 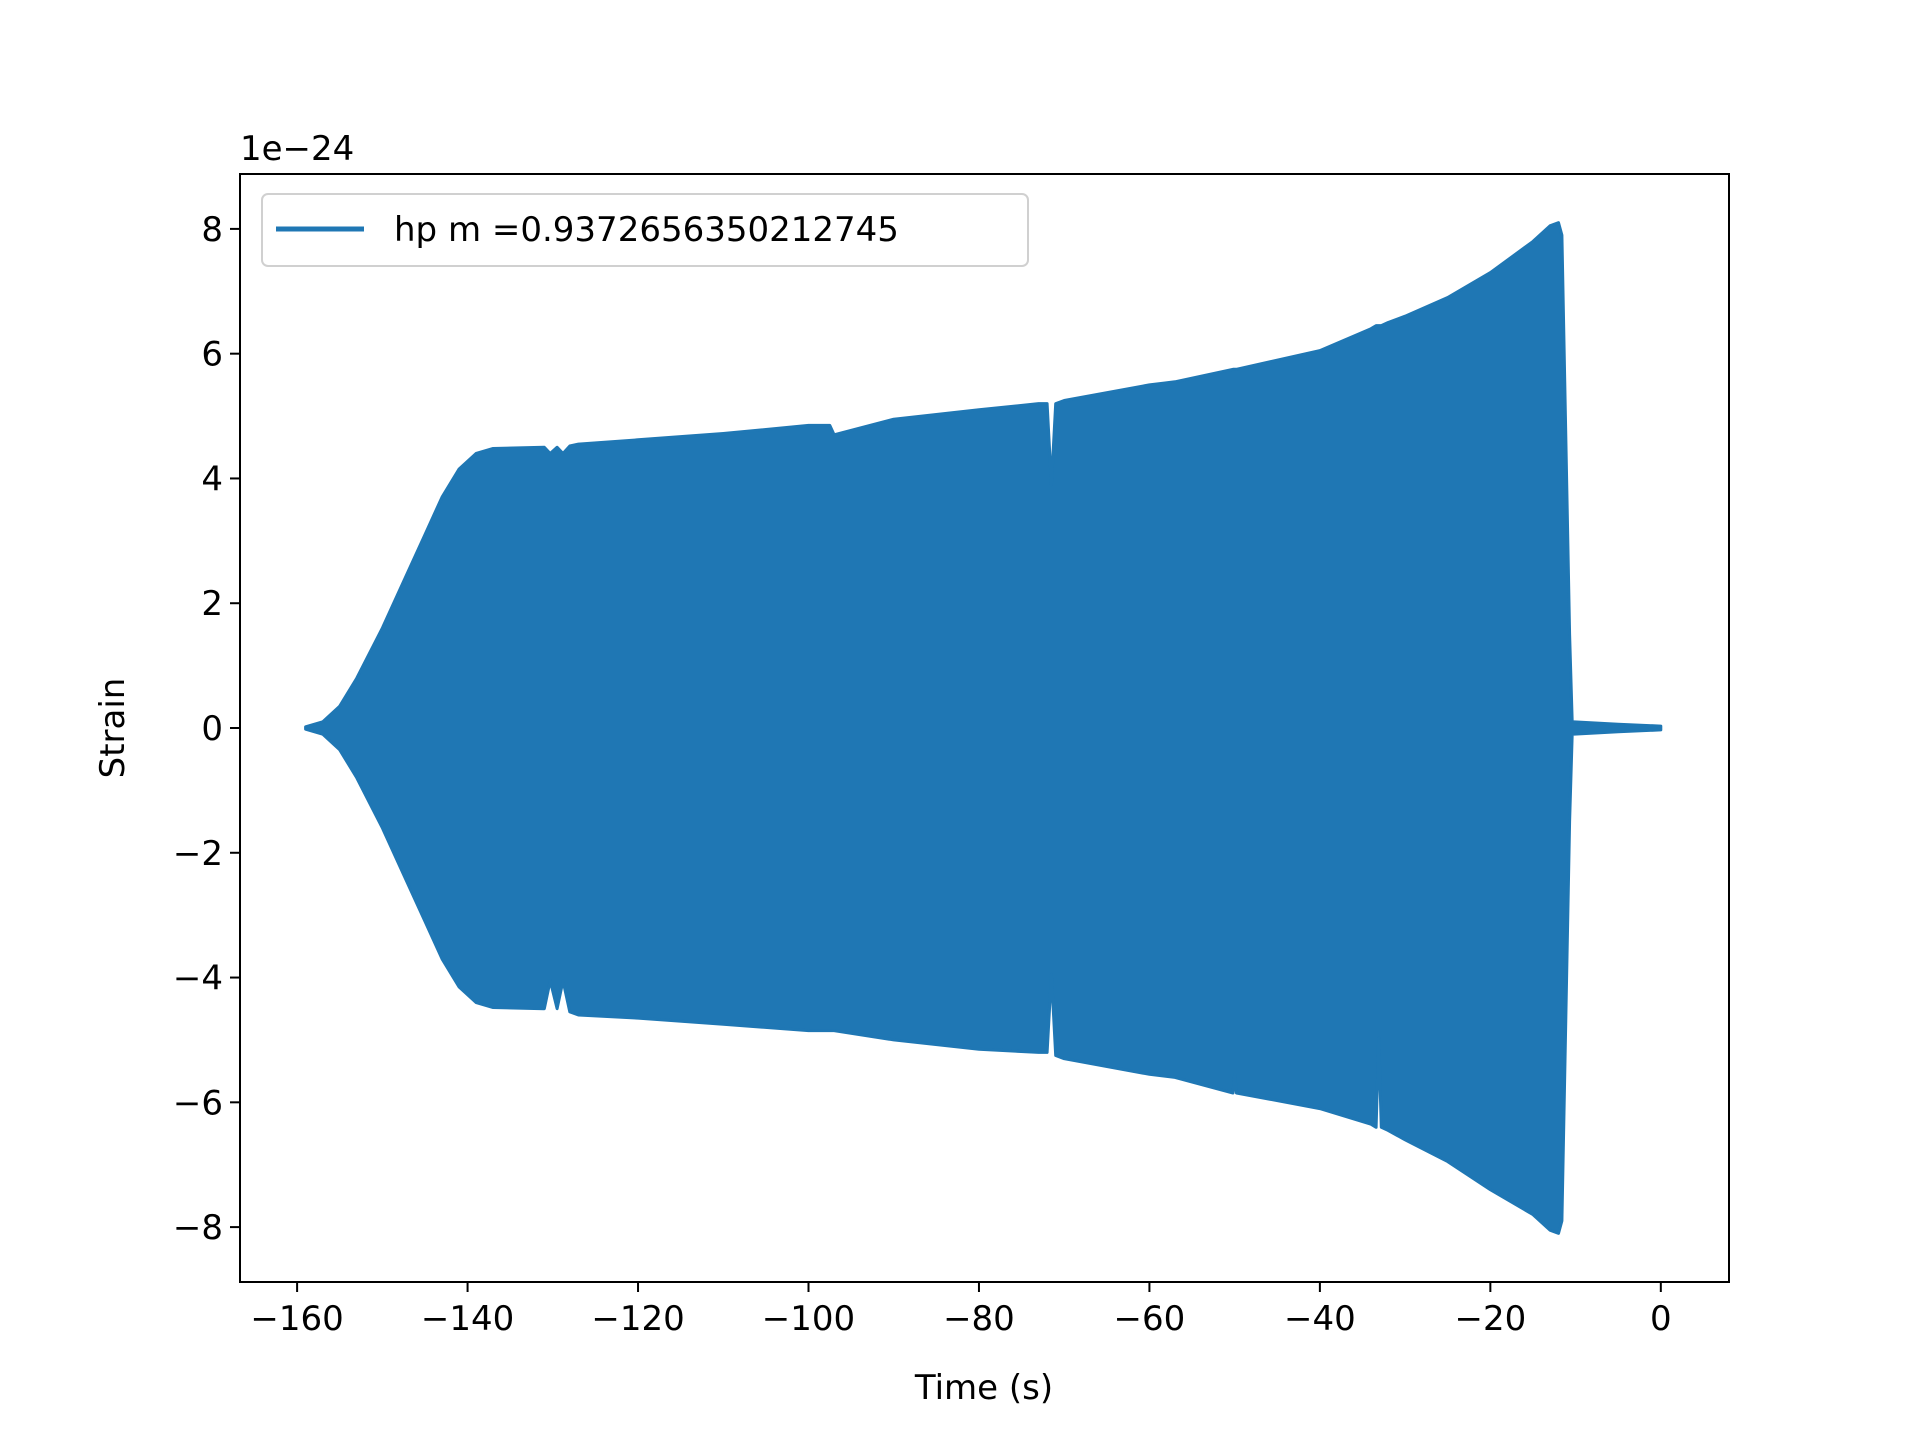 What do you see at coordinates (198, 1103) in the screenshot?
I see `y-tick-label: −6` at bounding box center [198, 1103].